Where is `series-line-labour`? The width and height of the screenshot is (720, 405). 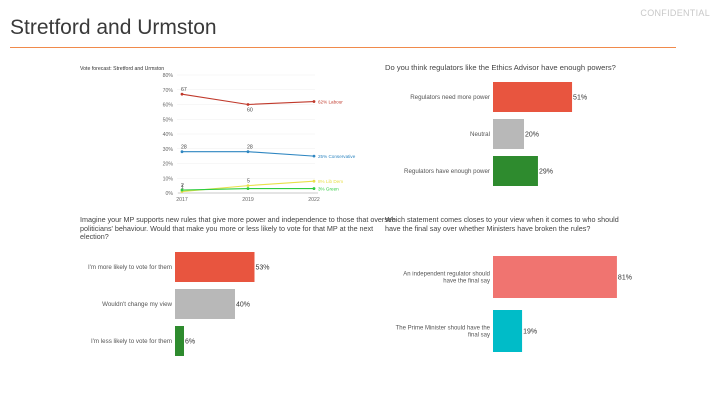
series-line-labour is located at coordinates (248, 99).